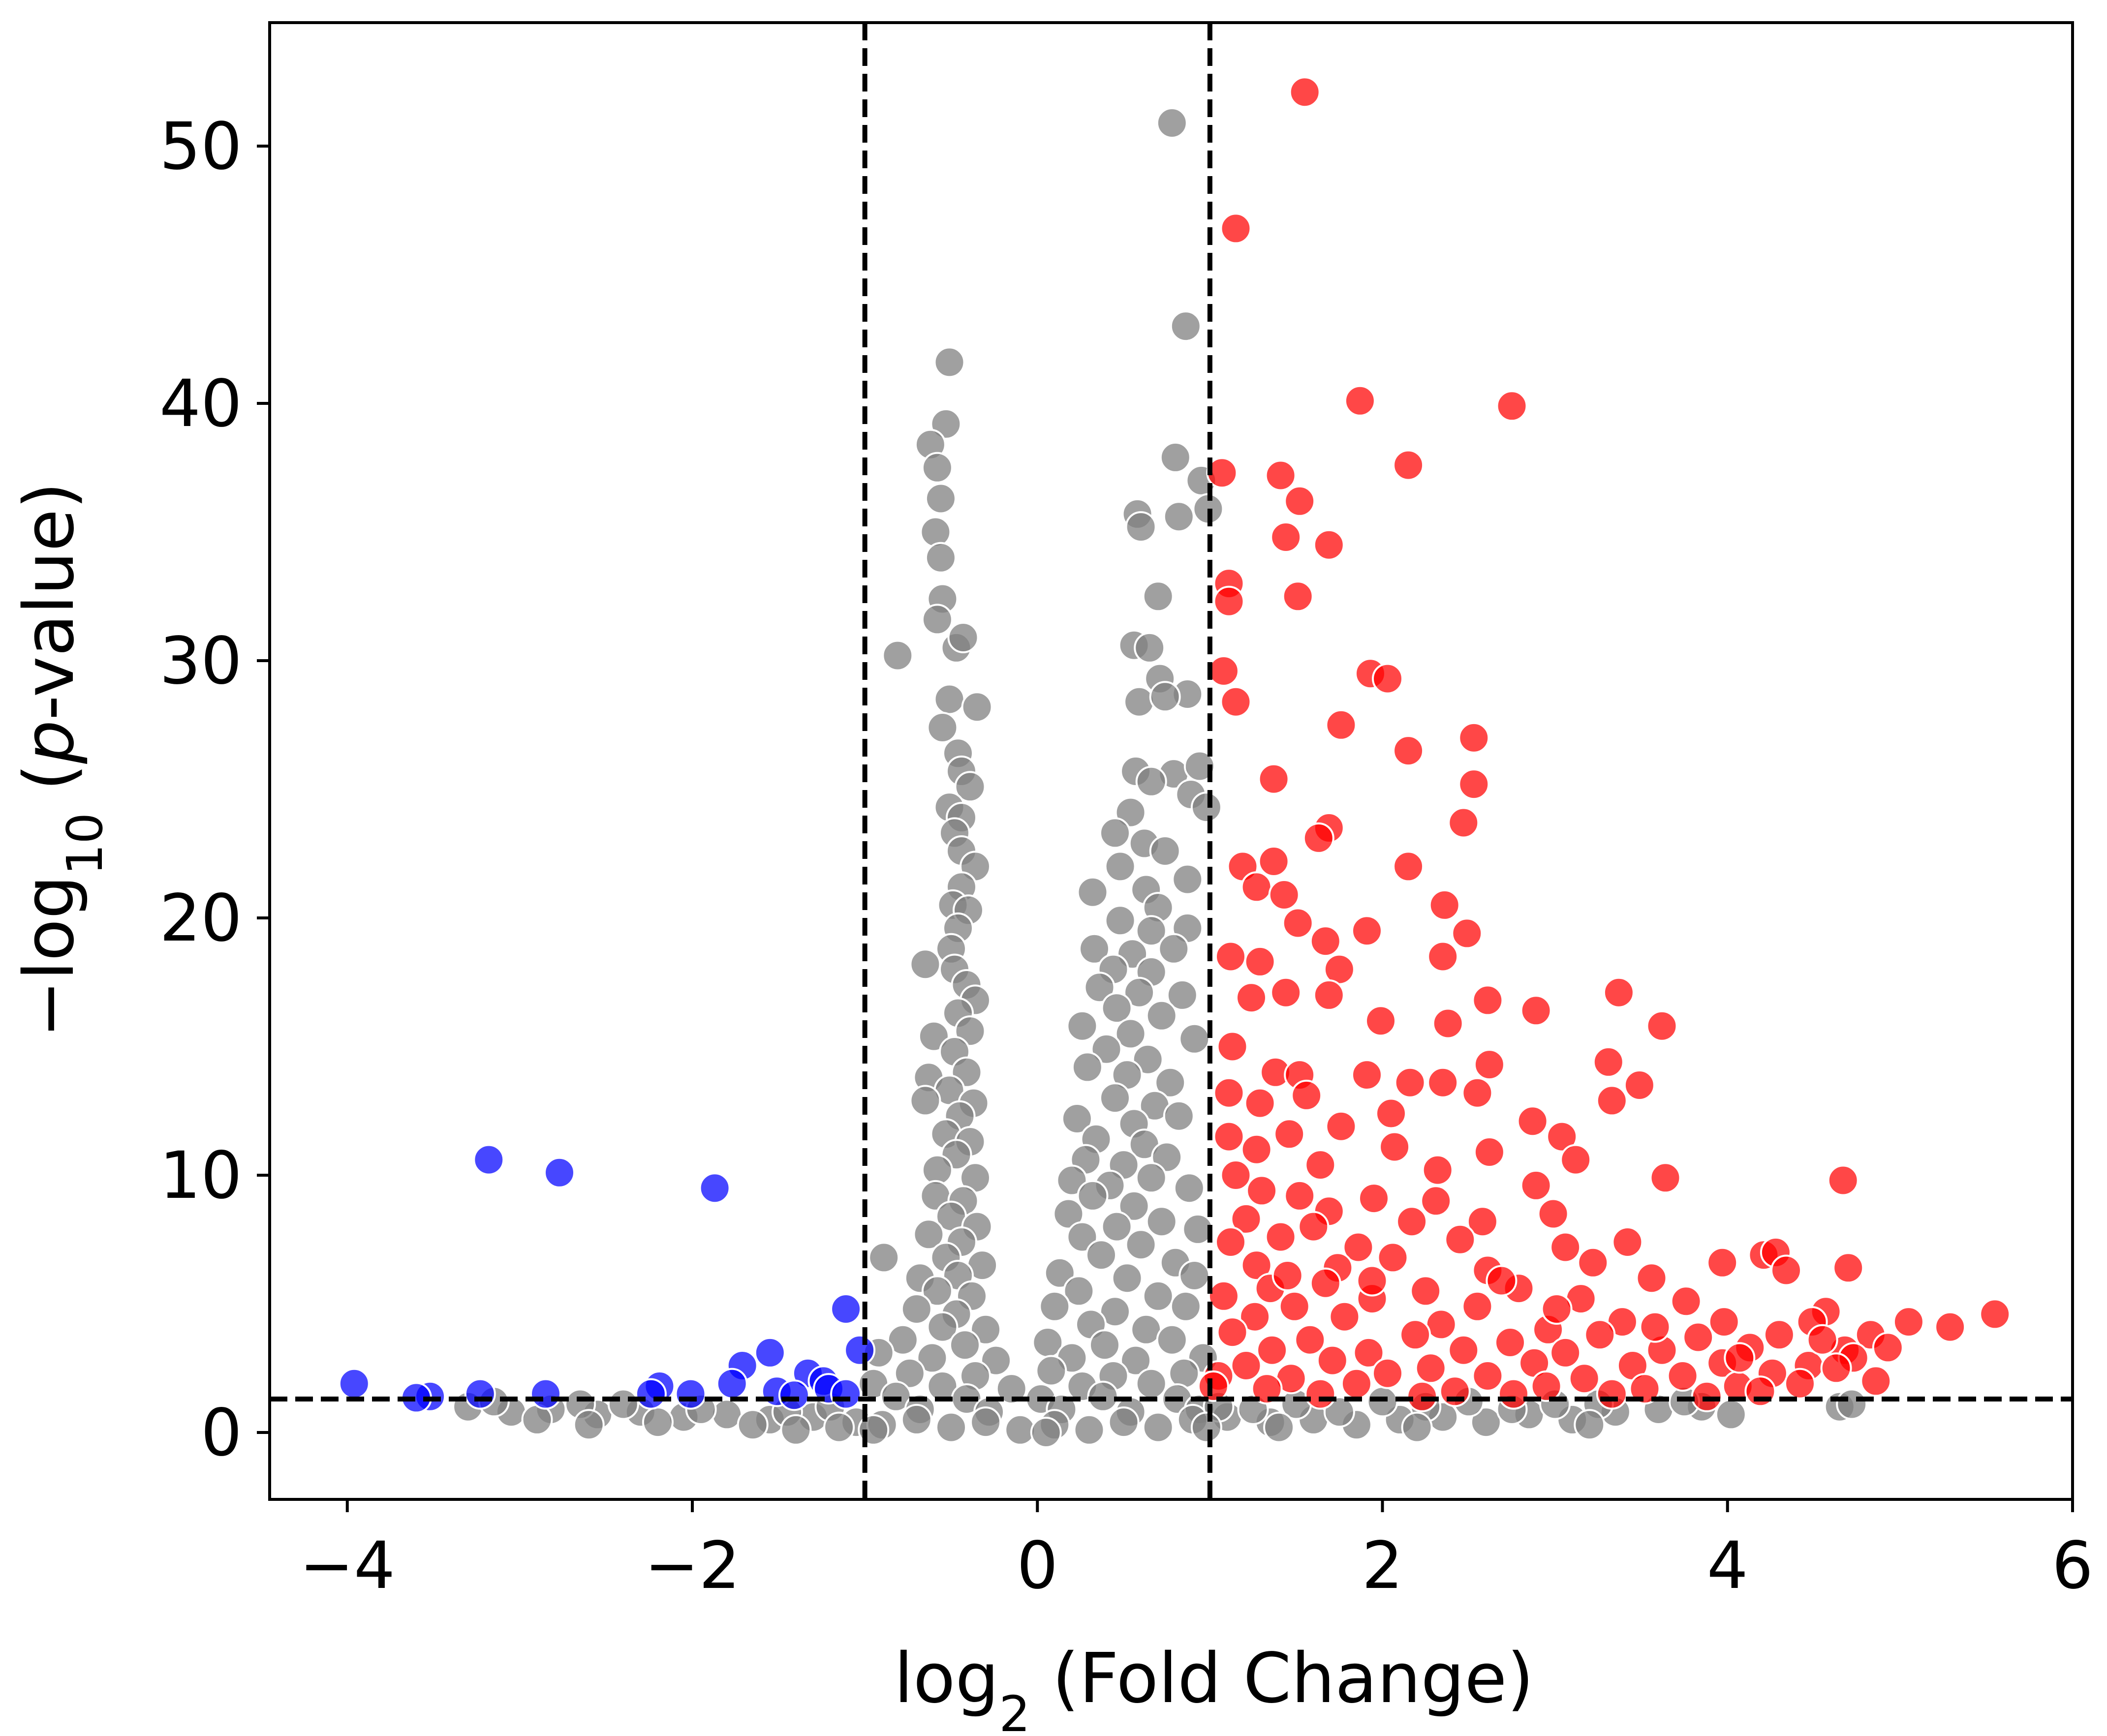  What do you see at coordinates (49, 742) in the screenshot?
I see `y-axis-label-italic: p` at bounding box center [49, 742].